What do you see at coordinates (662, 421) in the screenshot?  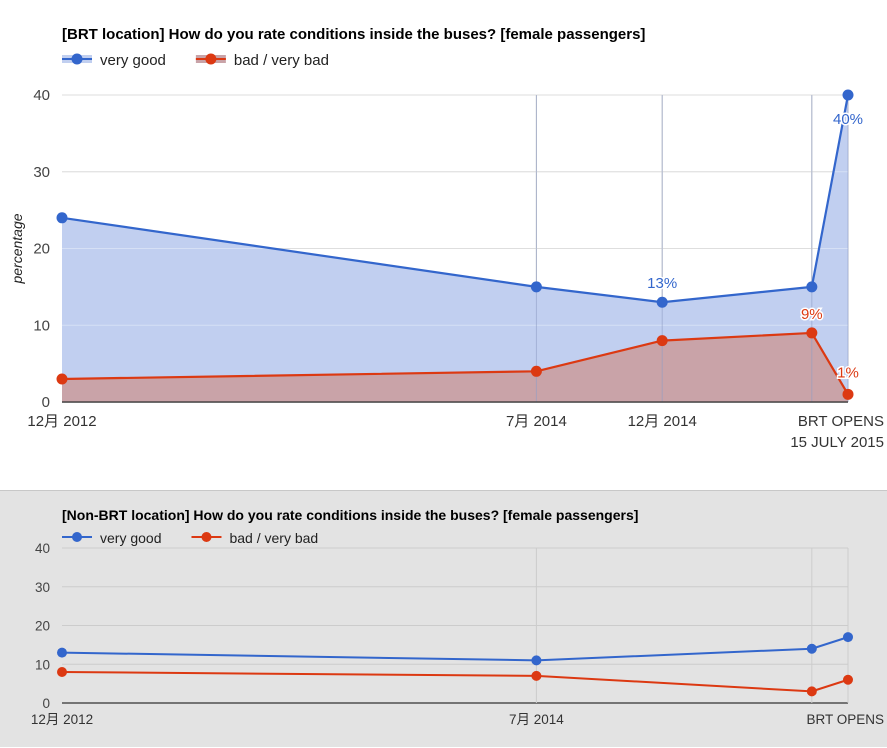 I see `x-tick-label: 12月 2014` at bounding box center [662, 421].